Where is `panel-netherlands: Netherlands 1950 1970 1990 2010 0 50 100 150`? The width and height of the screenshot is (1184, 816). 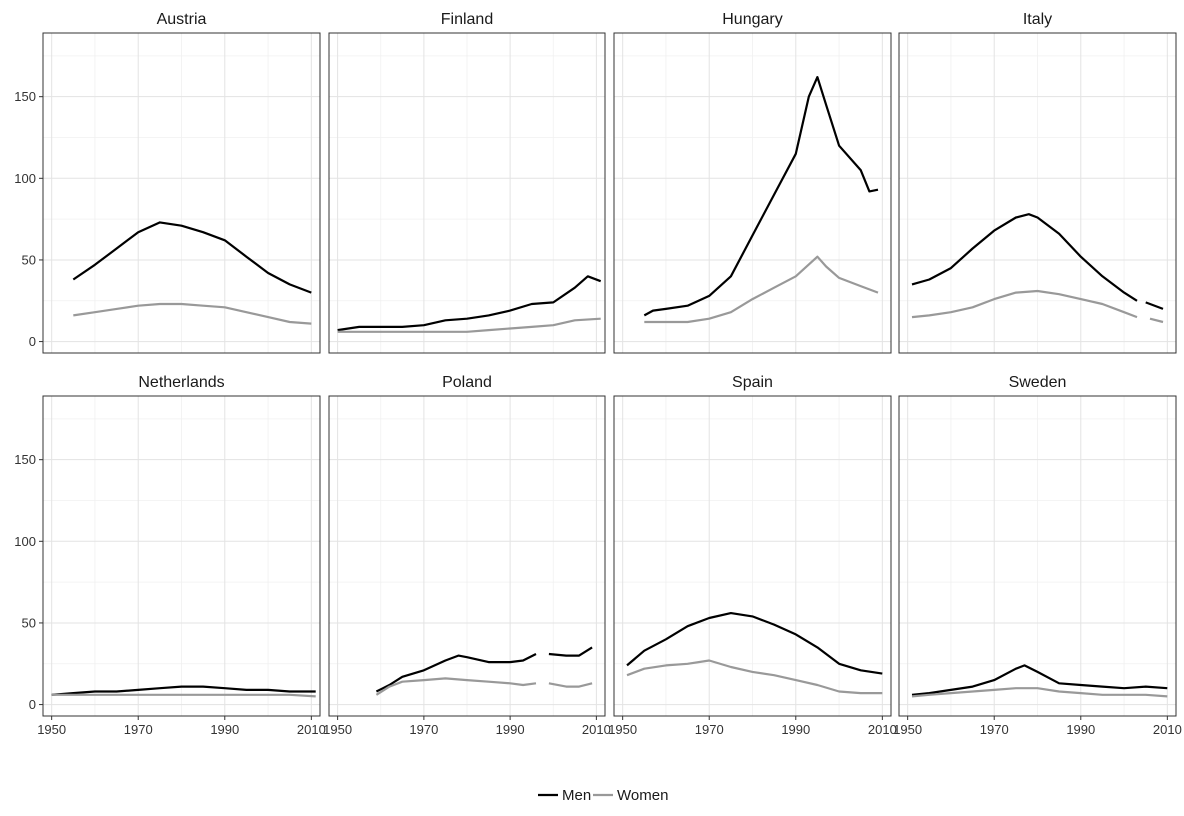
panel-netherlands: Netherlands 1950 1970 1990 2010 0 50 100 150 is located at coordinates (170, 555).